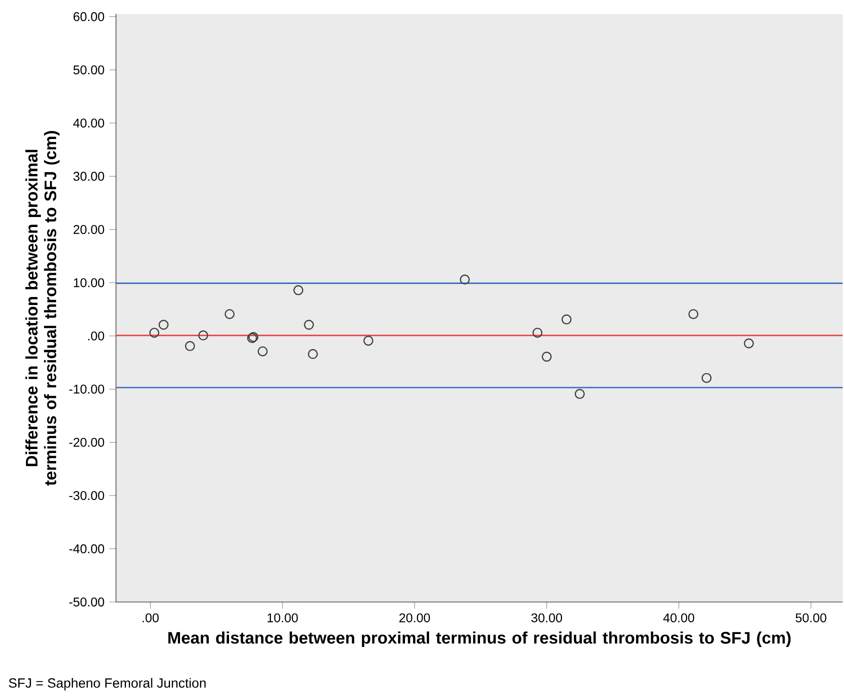  What do you see at coordinates (546, 617) in the screenshot?
I see `x-tick-label: 30.00` at bounding box center [546, 617].